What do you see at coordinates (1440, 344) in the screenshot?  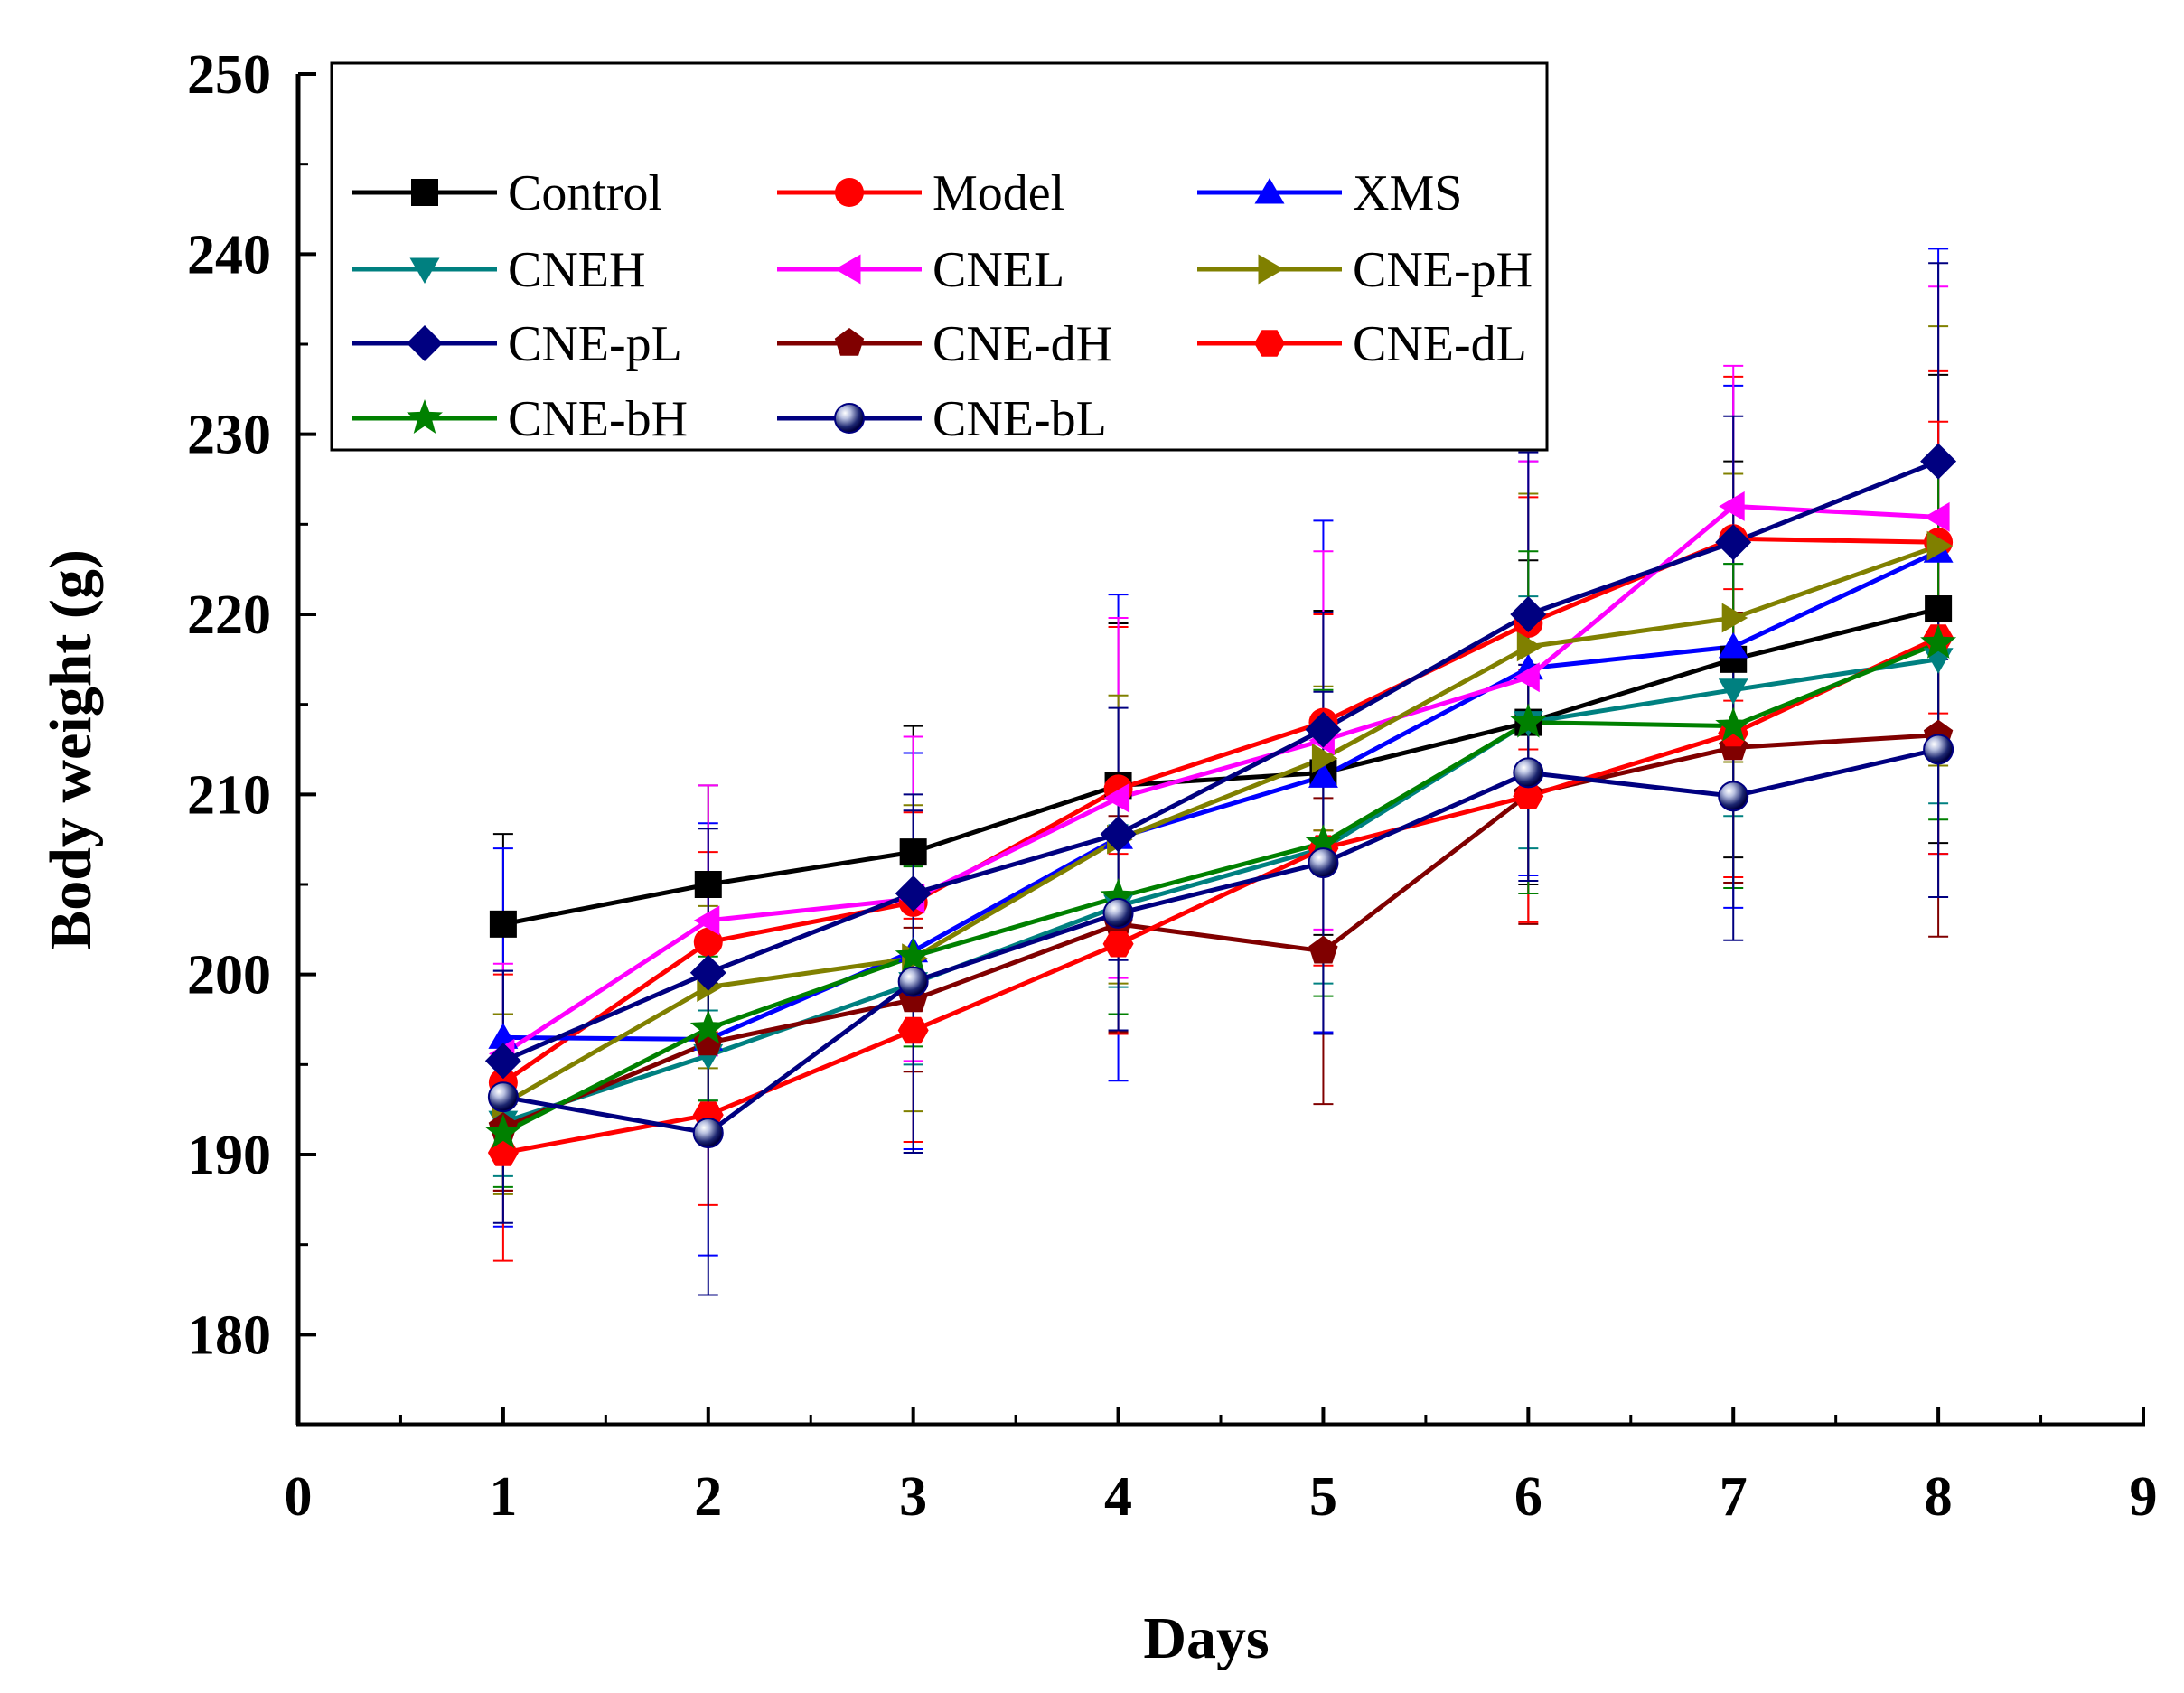 I see `legend-label: CNE-dL` at bounding box center [1440, 344].